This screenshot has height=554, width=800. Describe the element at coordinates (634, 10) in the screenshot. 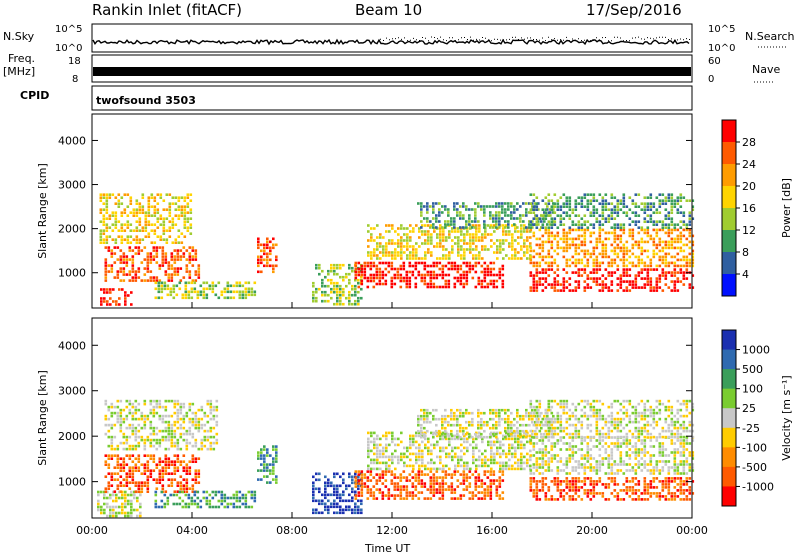

I see `date-label: 17/Sep/2016` at that location.